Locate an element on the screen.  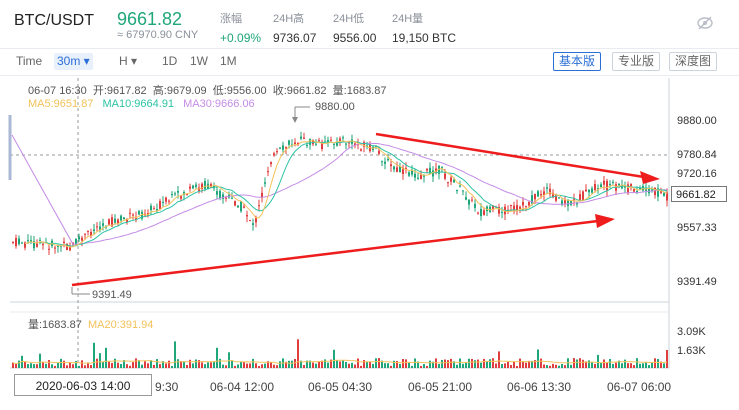
range-1w: 1W is located at coordinates (199, 61).